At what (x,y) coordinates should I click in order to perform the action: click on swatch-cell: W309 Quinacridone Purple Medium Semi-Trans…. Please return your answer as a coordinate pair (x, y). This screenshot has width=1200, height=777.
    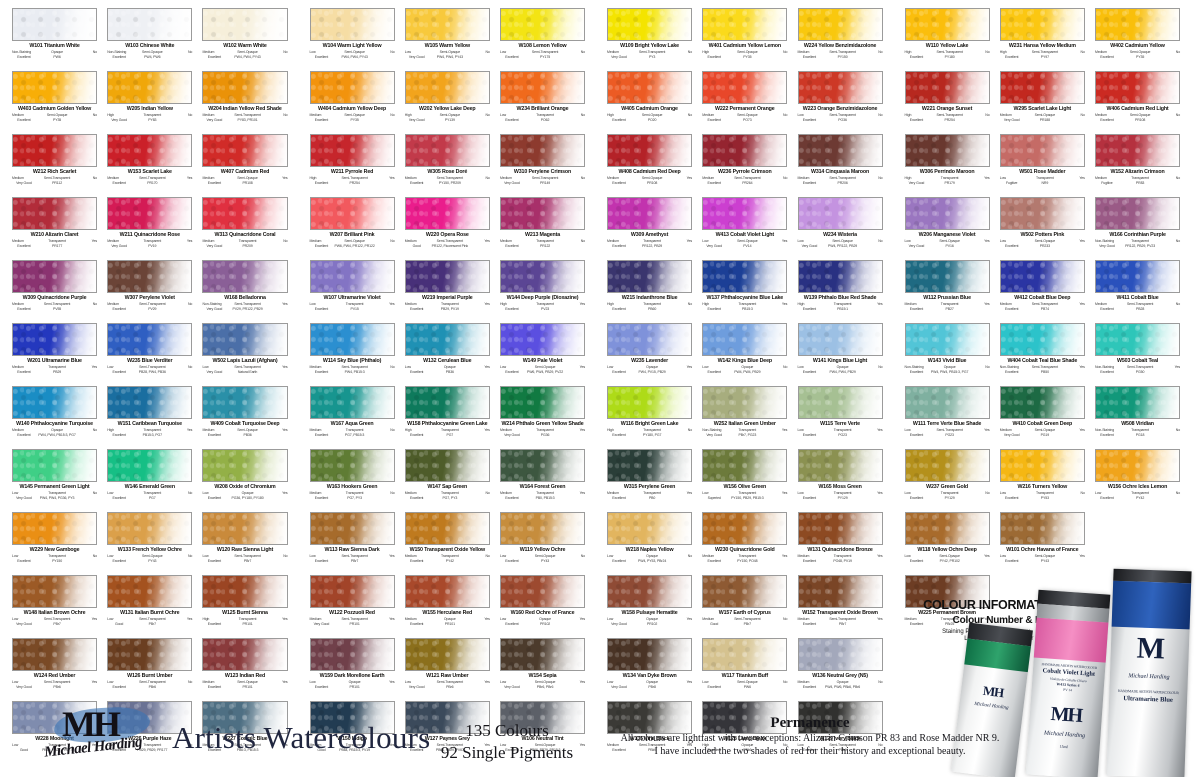
    Looking at the image, I should click on (54, 291).